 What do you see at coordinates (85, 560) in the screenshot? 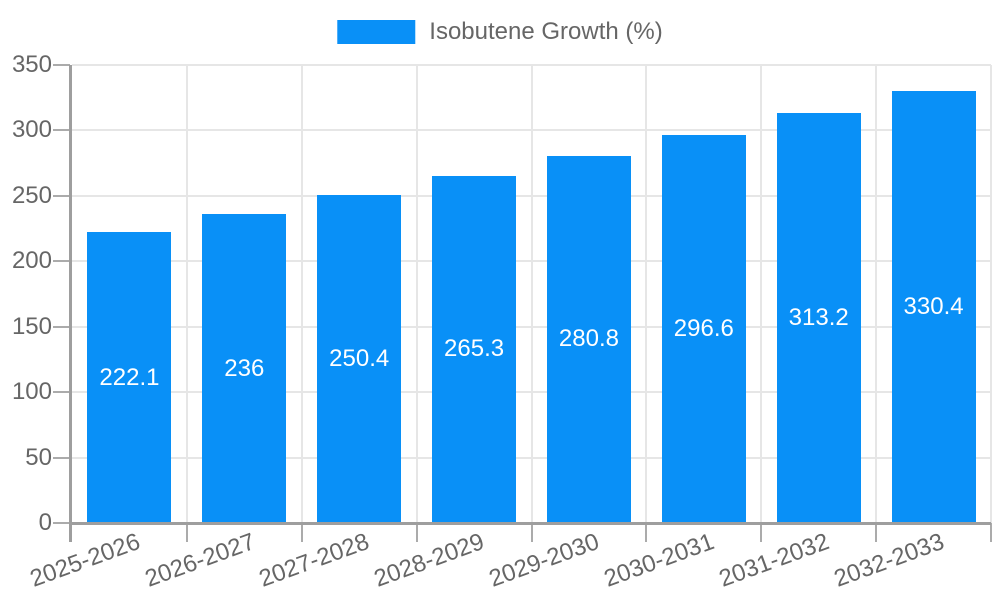
I see `x-tick-label: 2025-2026` at bounding box center [85, 560].